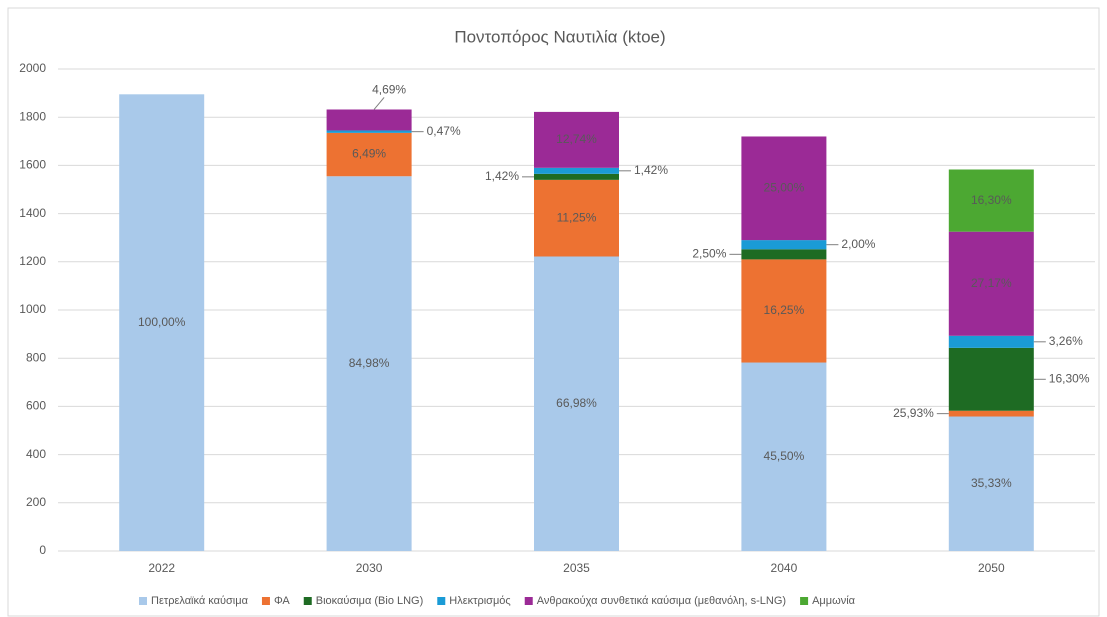 This screenshot has width=1107, height=617. What do you see at coordinates (42, 550) in the screenshot?
I see `y-tick-label: 0` at bounding box center [42, 550].